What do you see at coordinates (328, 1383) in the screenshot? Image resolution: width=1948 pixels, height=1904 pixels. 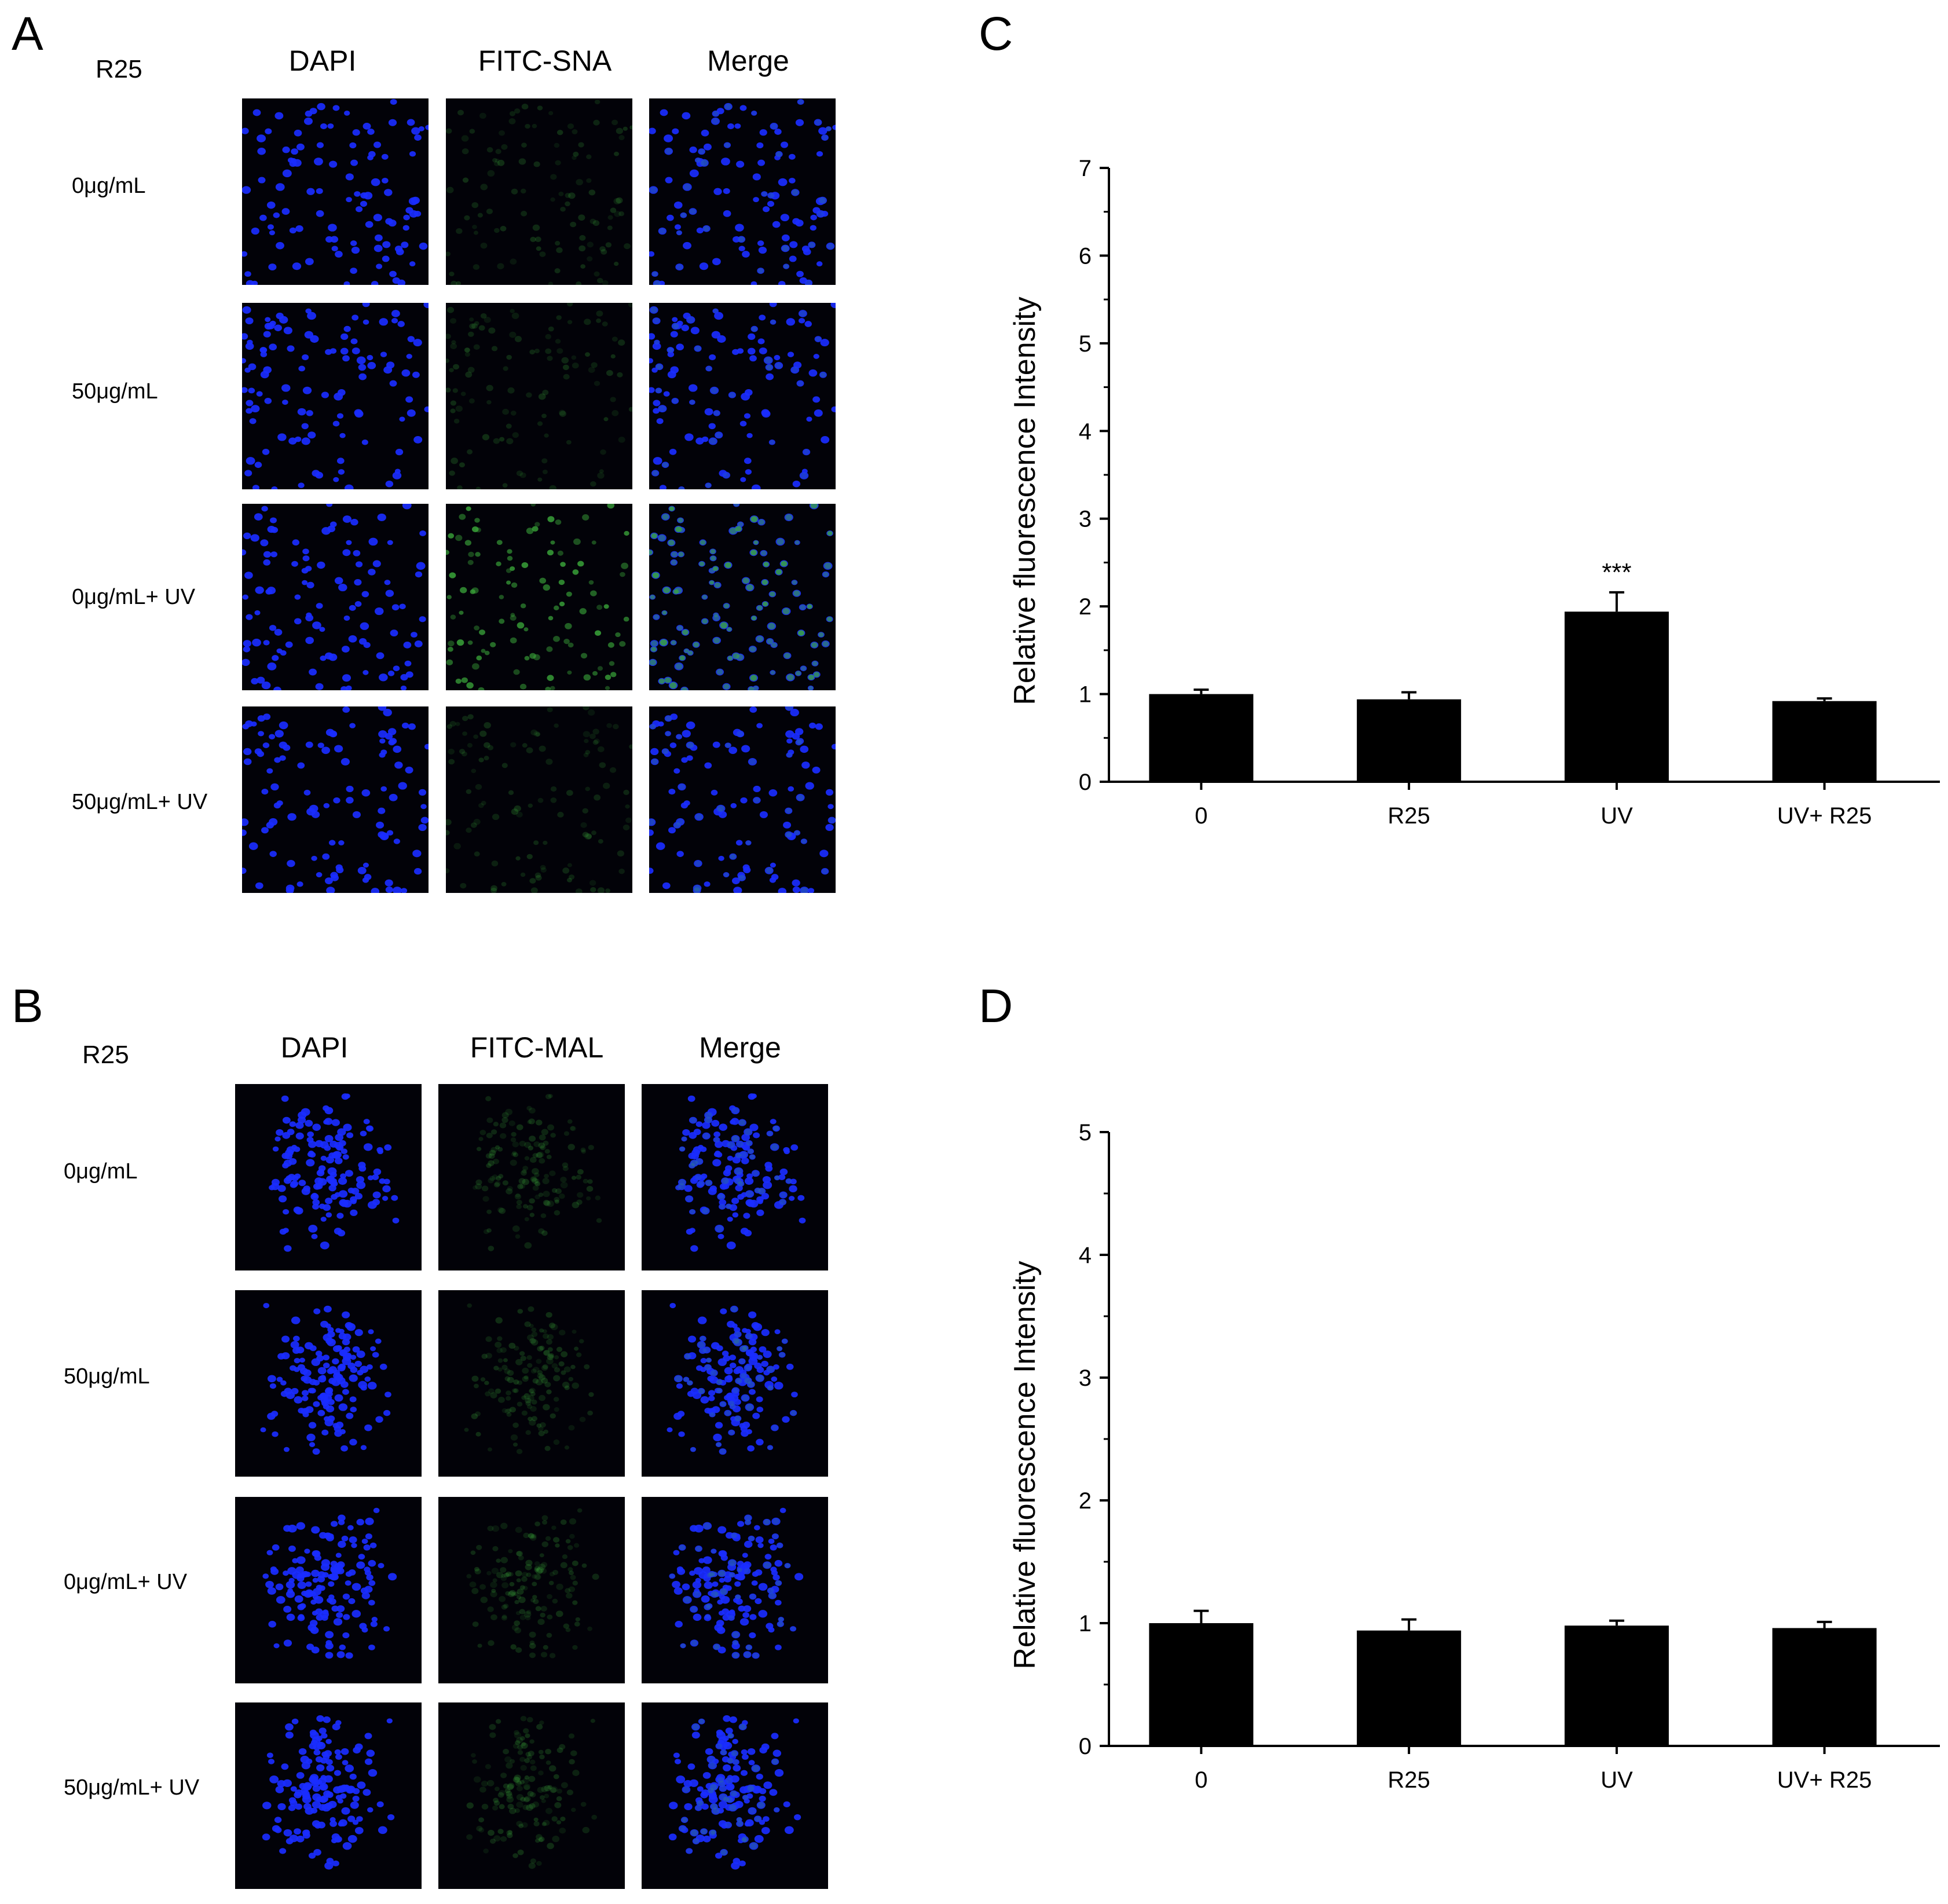 I see `micrograph-b-r1-dapi` at bounding box center [328, 1383].